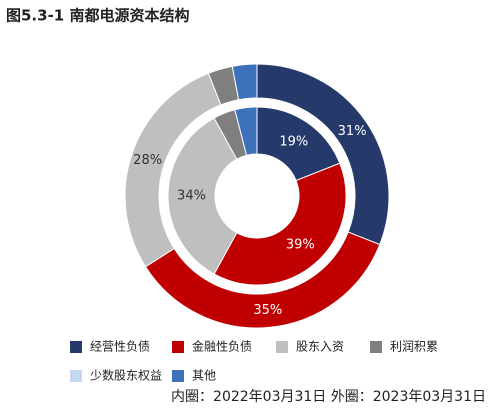 Image resolution: width=498 pixels, height=413 pixels. I want to click on data-label: 19%, so click(293, 141).